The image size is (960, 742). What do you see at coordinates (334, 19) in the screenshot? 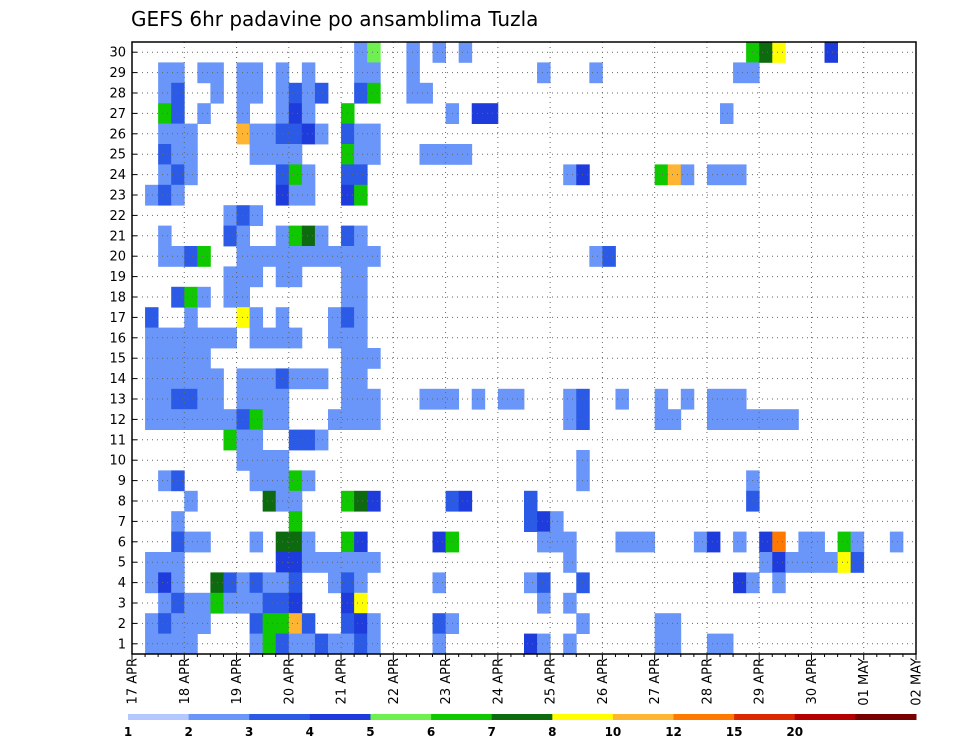
I see `chart-title: GEFS 6hr padavine po ansamblima Tuzla` at bounding box center [334, 19].